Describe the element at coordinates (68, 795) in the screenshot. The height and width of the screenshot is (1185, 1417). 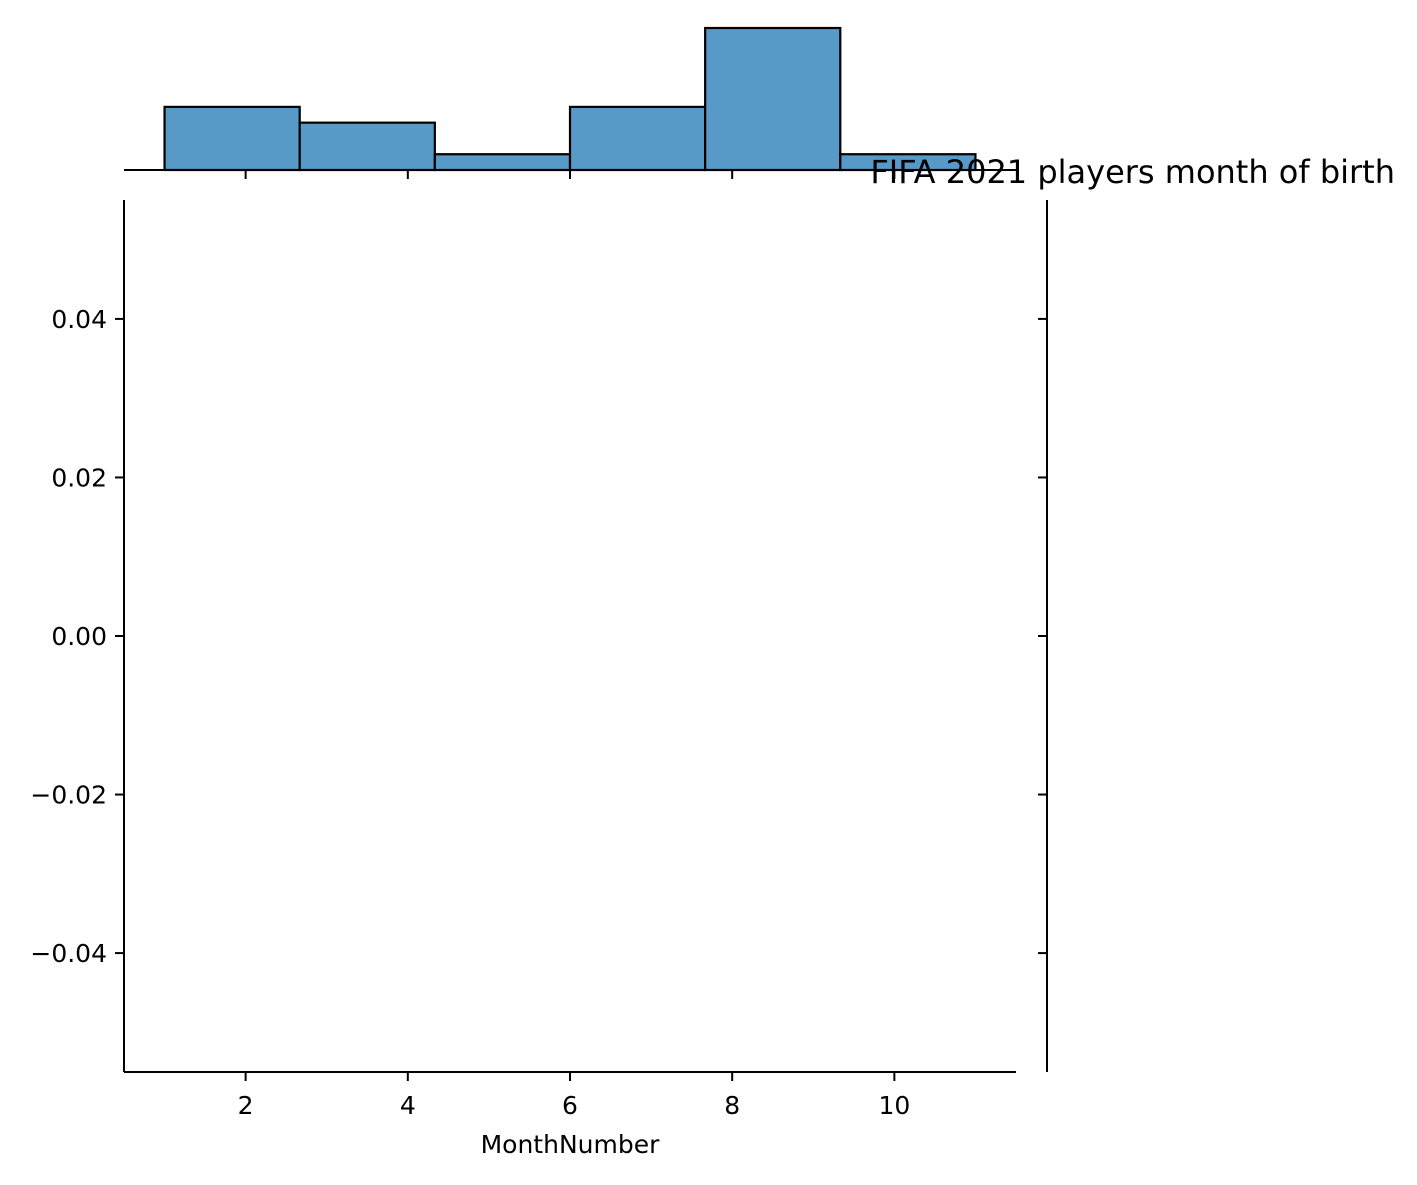
I see `y-tick-label: −0.02` at that location.